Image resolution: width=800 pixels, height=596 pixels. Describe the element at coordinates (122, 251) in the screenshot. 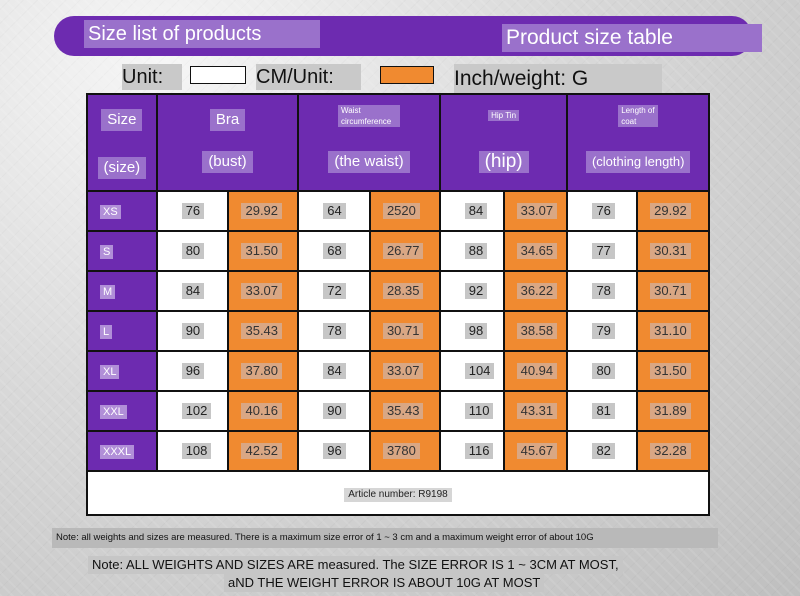

I see `size-cell: S` at that location.